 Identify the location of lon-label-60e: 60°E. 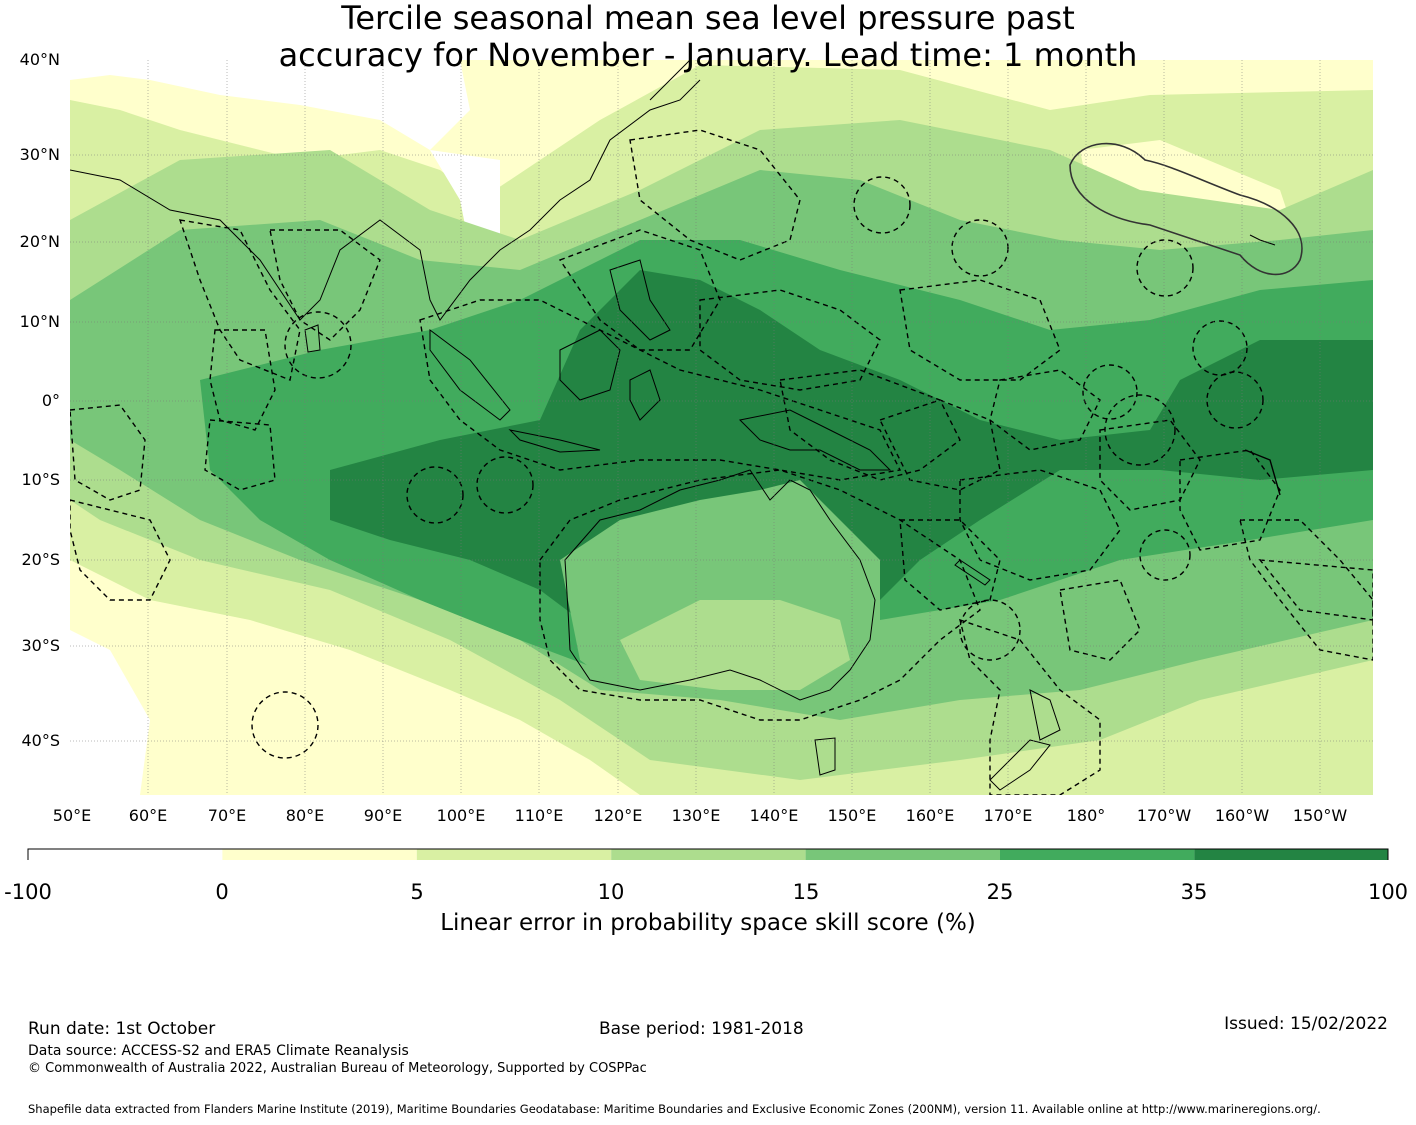
(148, 815).